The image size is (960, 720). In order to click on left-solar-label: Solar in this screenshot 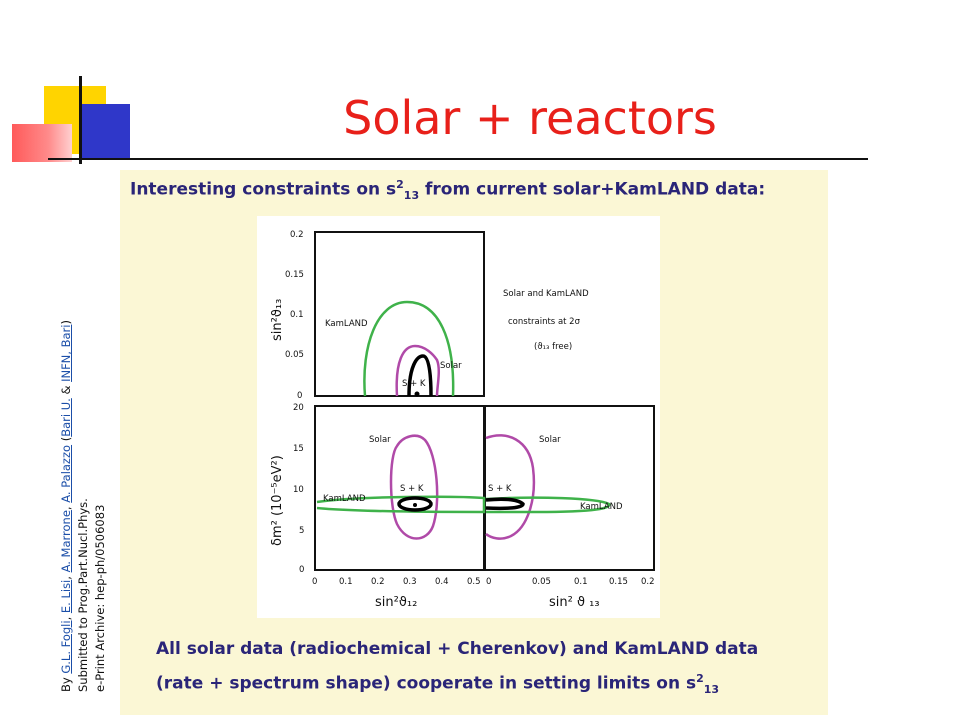, I will do `click(380, 440)`.